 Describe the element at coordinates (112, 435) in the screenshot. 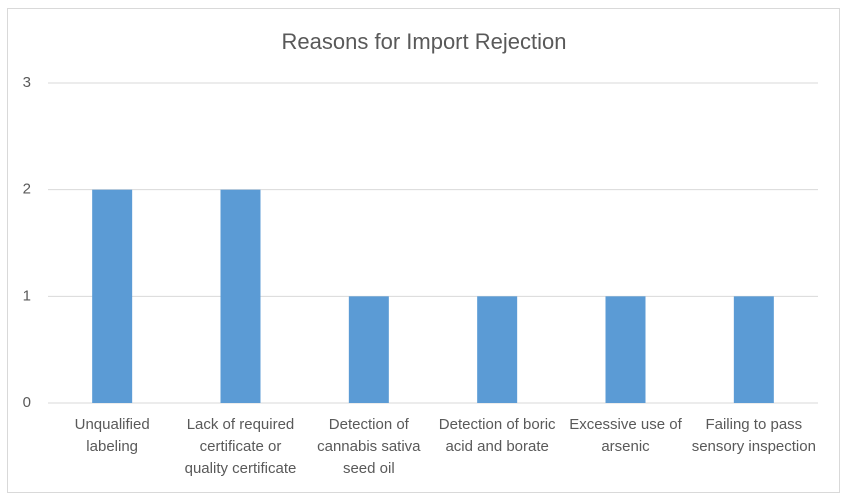

I see `x-tick-label: Unqualified labeling` at that location.